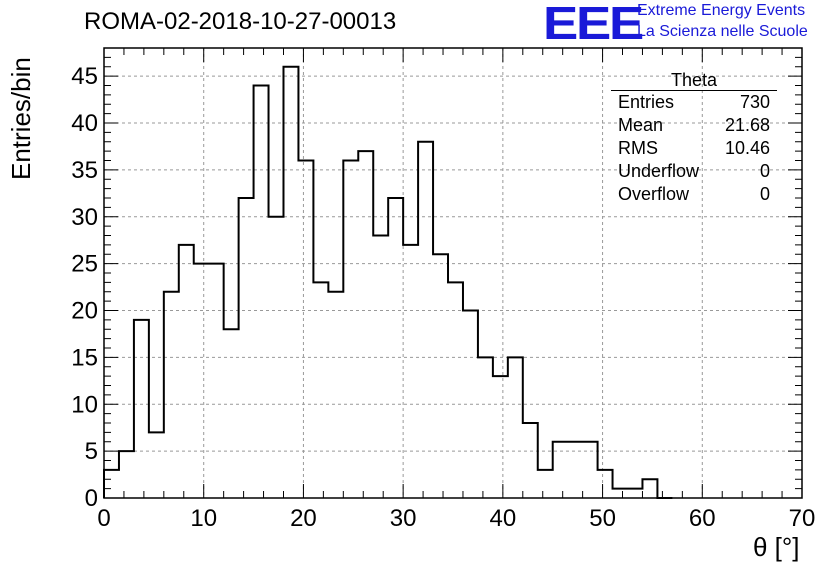 The image size is (836, 572). What do you see at coordinates (694, 148) in the screenshot?
I see `stats-row-rms: RMS 10.46` at bounding box center [694, 148].